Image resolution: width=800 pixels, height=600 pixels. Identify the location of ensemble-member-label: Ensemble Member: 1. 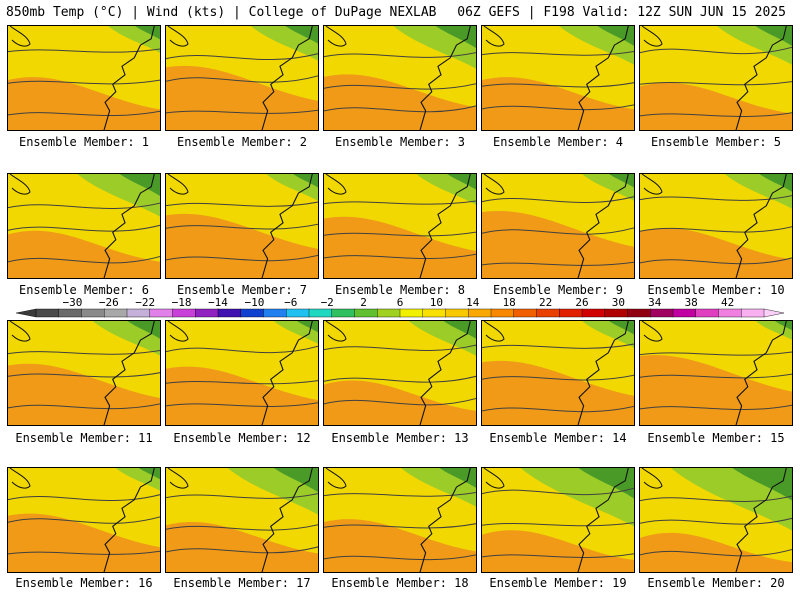
(84, 142).